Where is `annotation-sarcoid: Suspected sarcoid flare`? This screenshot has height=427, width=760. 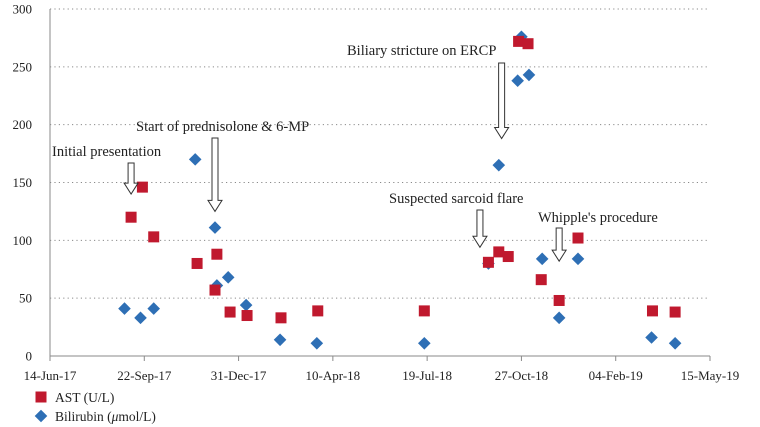 annotation-sarcoid: Suspected sarcoid flare is located at coordinates (456, 220).